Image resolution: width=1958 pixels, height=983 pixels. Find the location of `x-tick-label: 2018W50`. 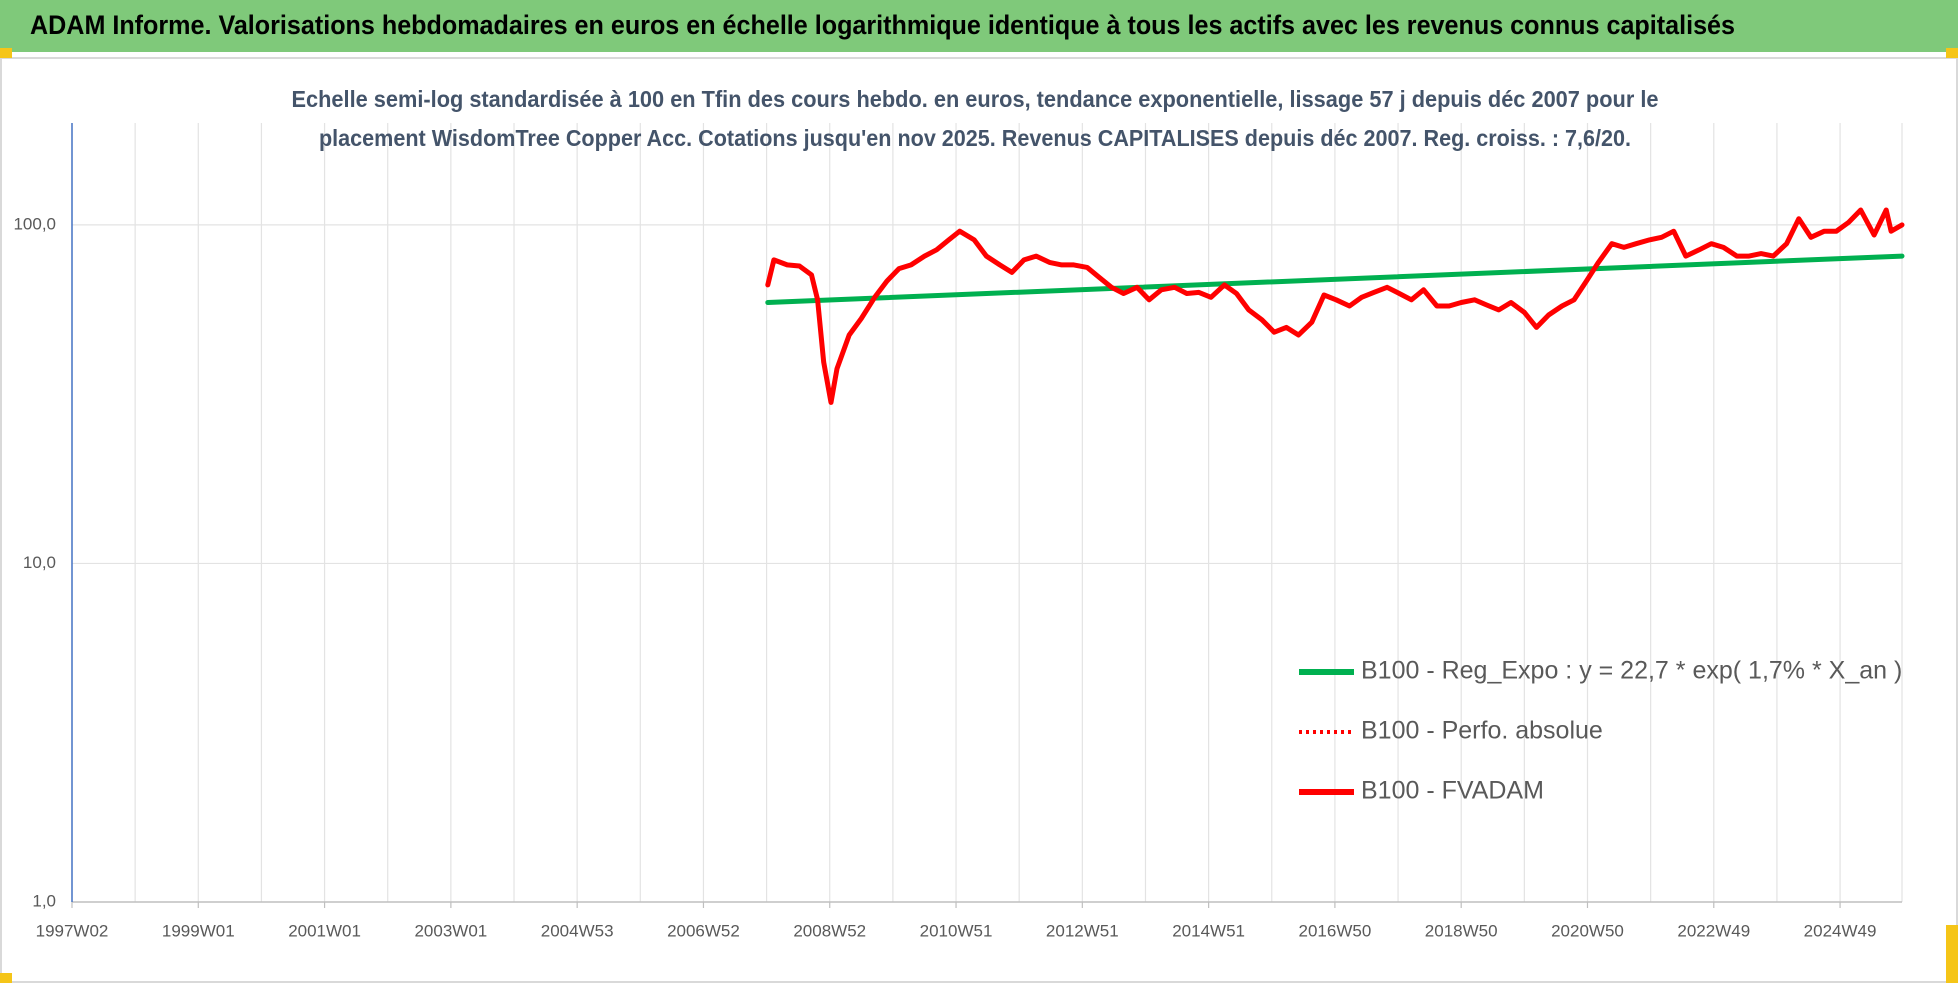

x-tick-label: 2018W50 is located at coordinates (1461, 930).